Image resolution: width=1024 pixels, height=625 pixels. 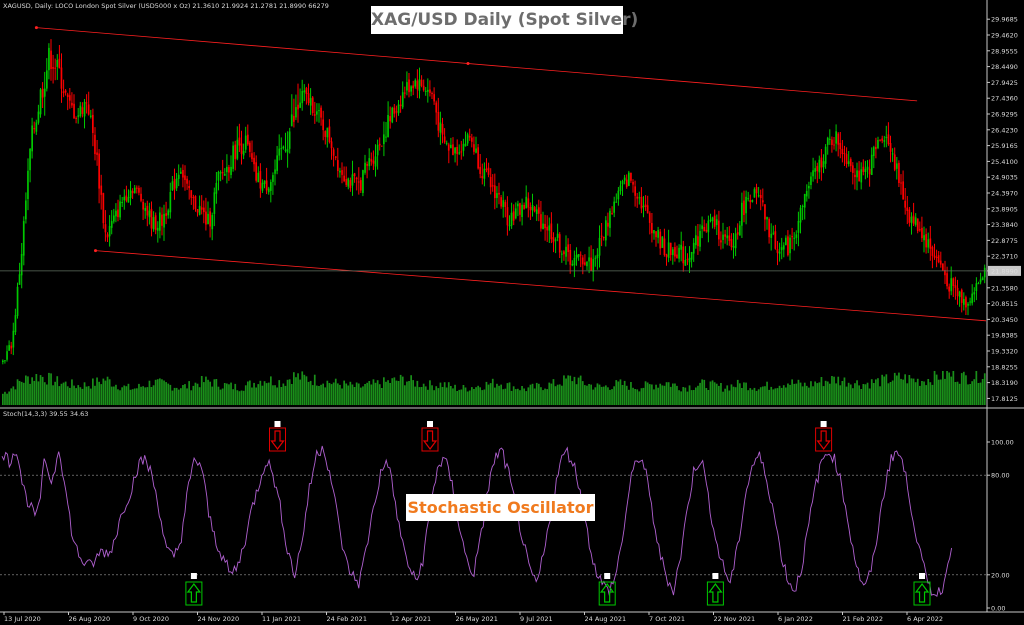 What do you see at coordinates (468, 63) in the screenshot?
I see `upper-channel-midpoint` at bounding box center [468, 63].